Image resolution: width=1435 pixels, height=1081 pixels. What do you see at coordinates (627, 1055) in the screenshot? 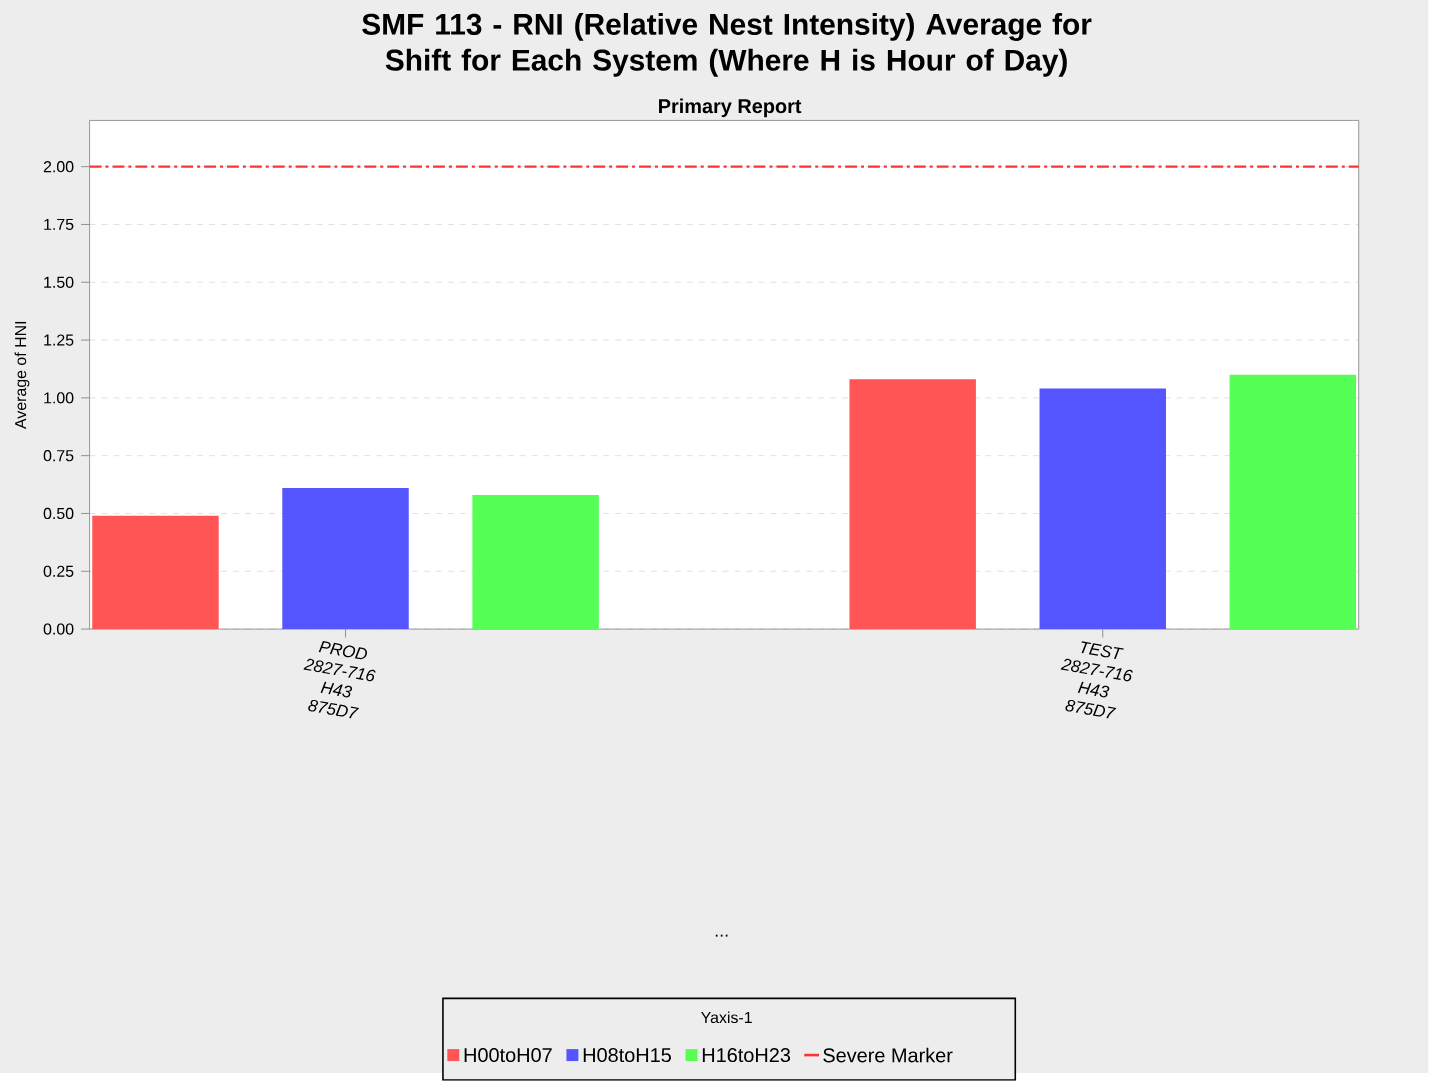
I see `legend-label: H08toH15` at bounding box center [627, 1055].